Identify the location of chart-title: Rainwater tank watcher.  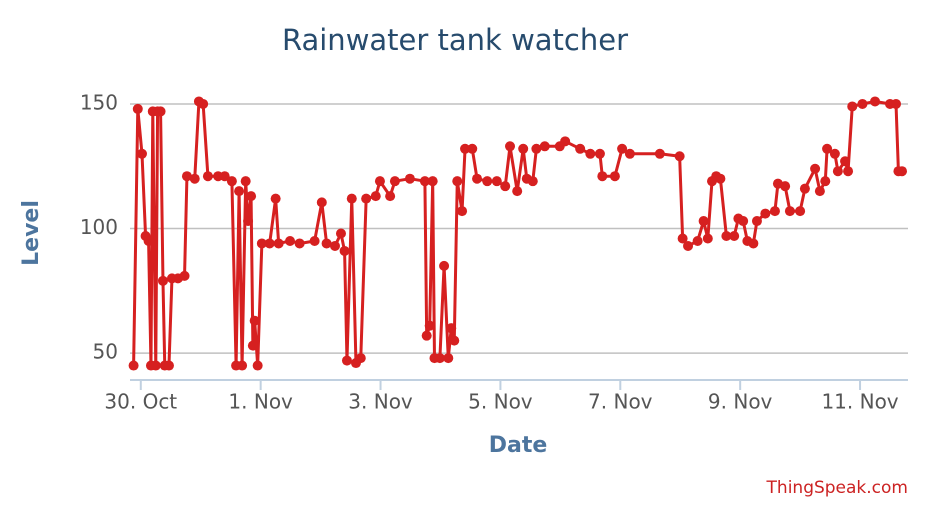
(455, 40).